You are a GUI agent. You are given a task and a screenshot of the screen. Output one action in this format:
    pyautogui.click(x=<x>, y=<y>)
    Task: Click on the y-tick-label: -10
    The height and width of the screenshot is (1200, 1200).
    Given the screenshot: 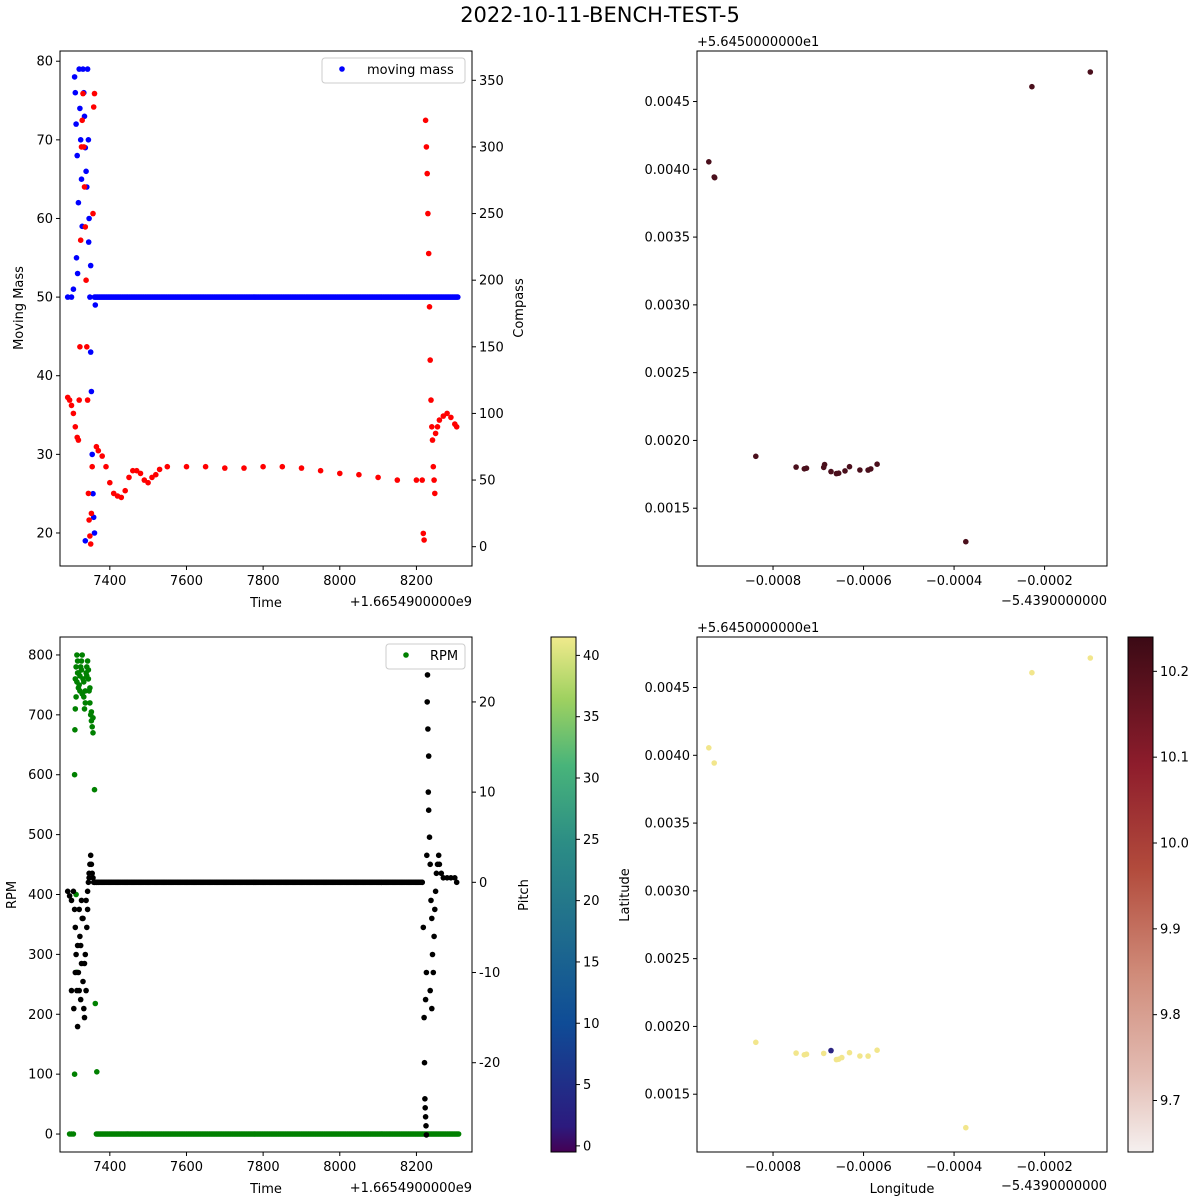 What is the action you would take?
    pyautogui.click(x=489, y=973)
    